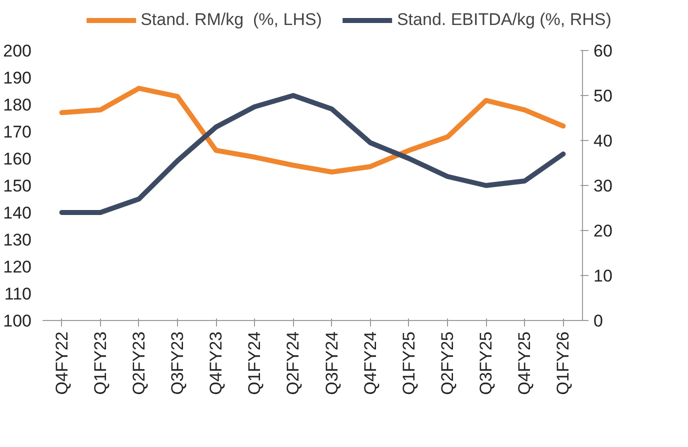  I want to click on y-tick-label: 130, so click(17, 240).